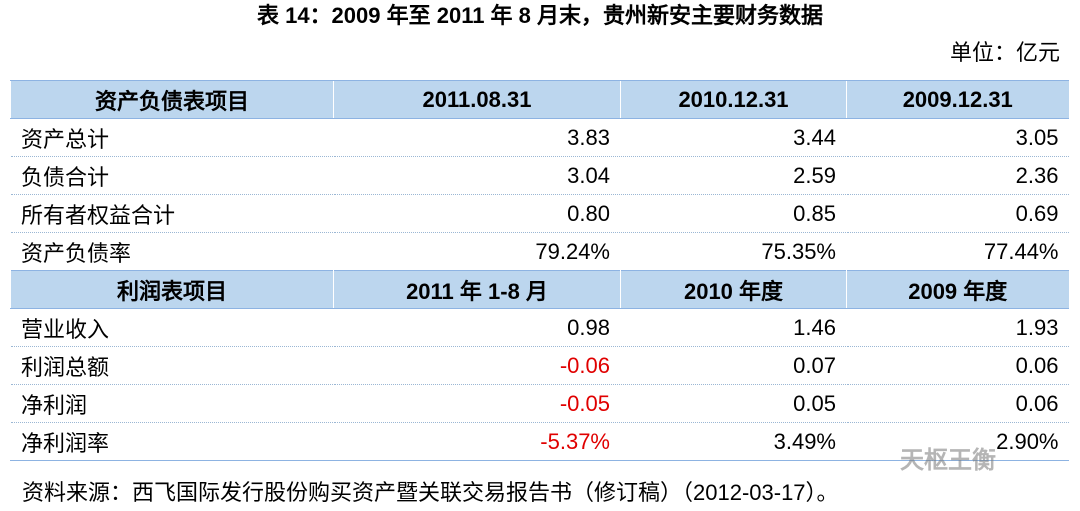 The height and width of the screenshot is (511, 1080). I want to click on header-row: 资产负债表项目 2011.08.31 2010.12.31 2009.12.31, so click(539, 99).